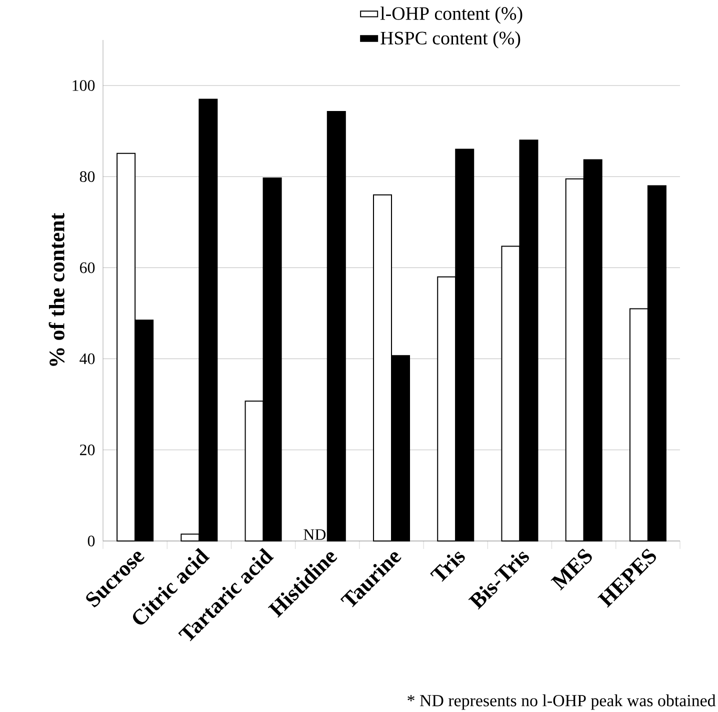 This screenshot has width=718, height=712. I want to click on legend-label: HSPC content (%), so click(450, 39).